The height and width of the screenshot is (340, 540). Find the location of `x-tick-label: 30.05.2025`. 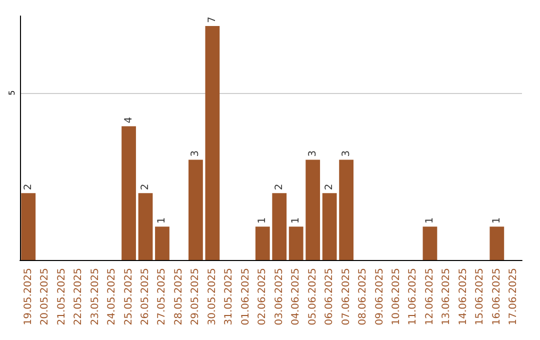

x-tick-label: 30.05.2025 is located at coordinates (212, 297).